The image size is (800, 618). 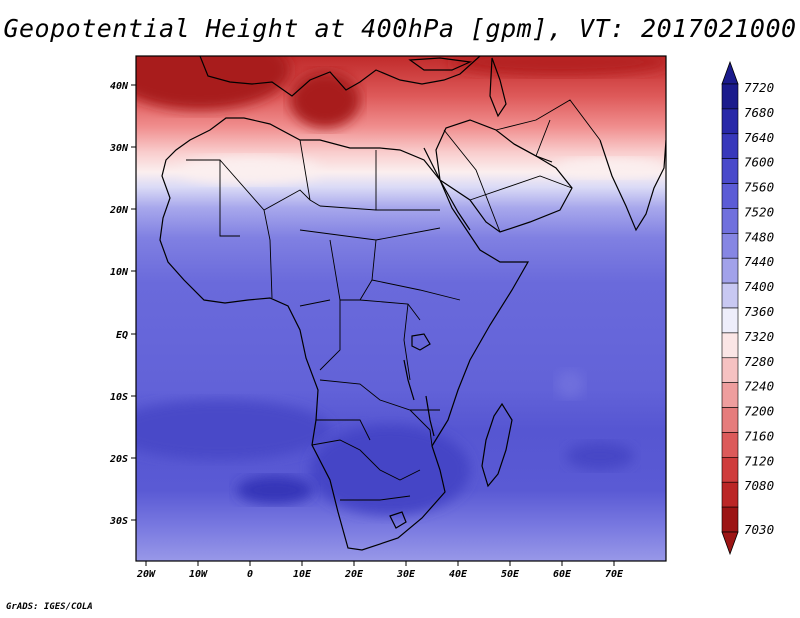 What do you see at coordinates (498, 87) in the screenshot?
I see `caspian-sea` at bounding box center [498, 87].